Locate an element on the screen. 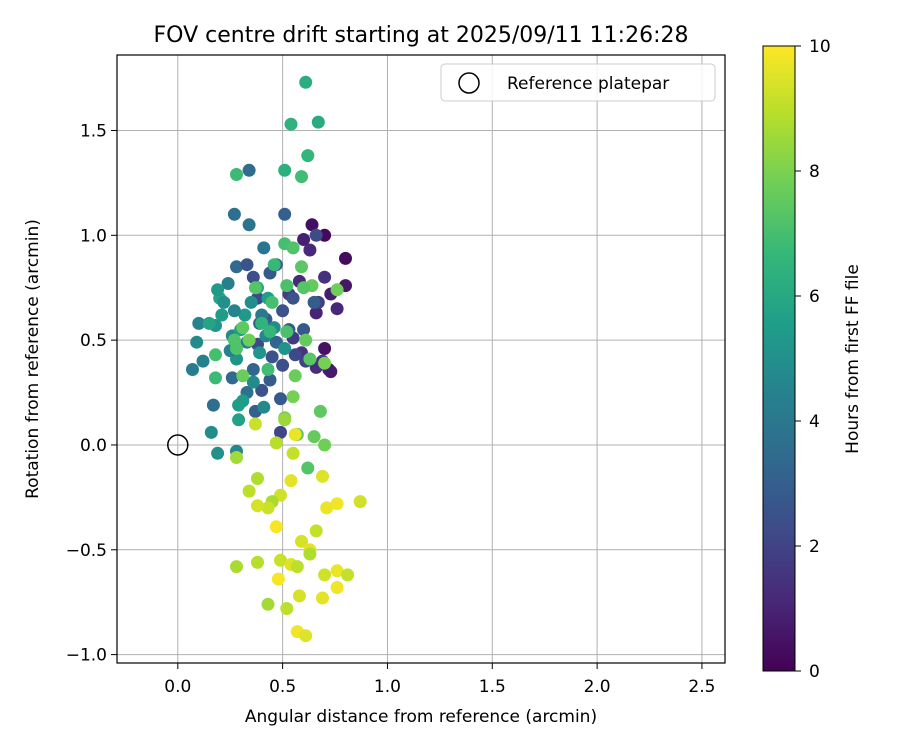 Image resolution: width=900 pixels, height=754 pixels. legend-marker-reference is located at coordinates (469, 83).